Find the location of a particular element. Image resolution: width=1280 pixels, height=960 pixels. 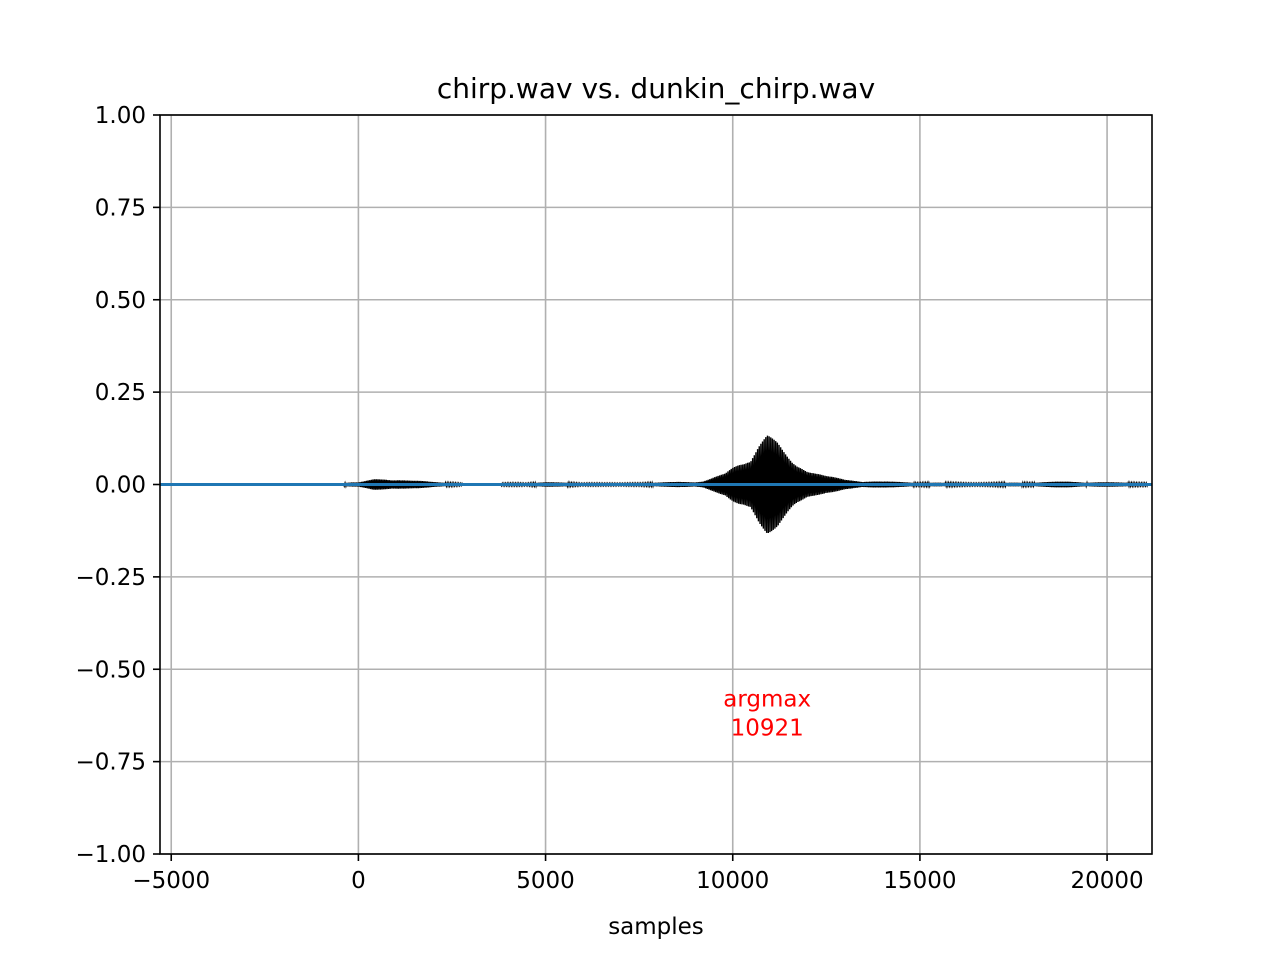

plot-series is located at coordinates (656, 484).